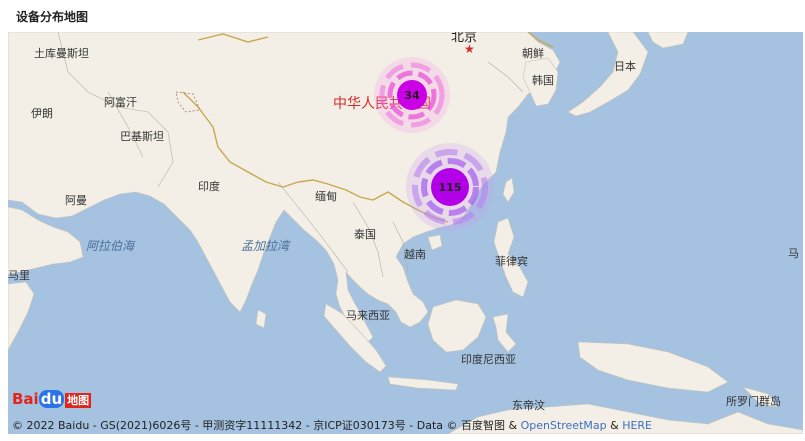 The width and height of the screenshot is (805, 441). I want to click on capital-star-icon: ★, so click(469, 49).